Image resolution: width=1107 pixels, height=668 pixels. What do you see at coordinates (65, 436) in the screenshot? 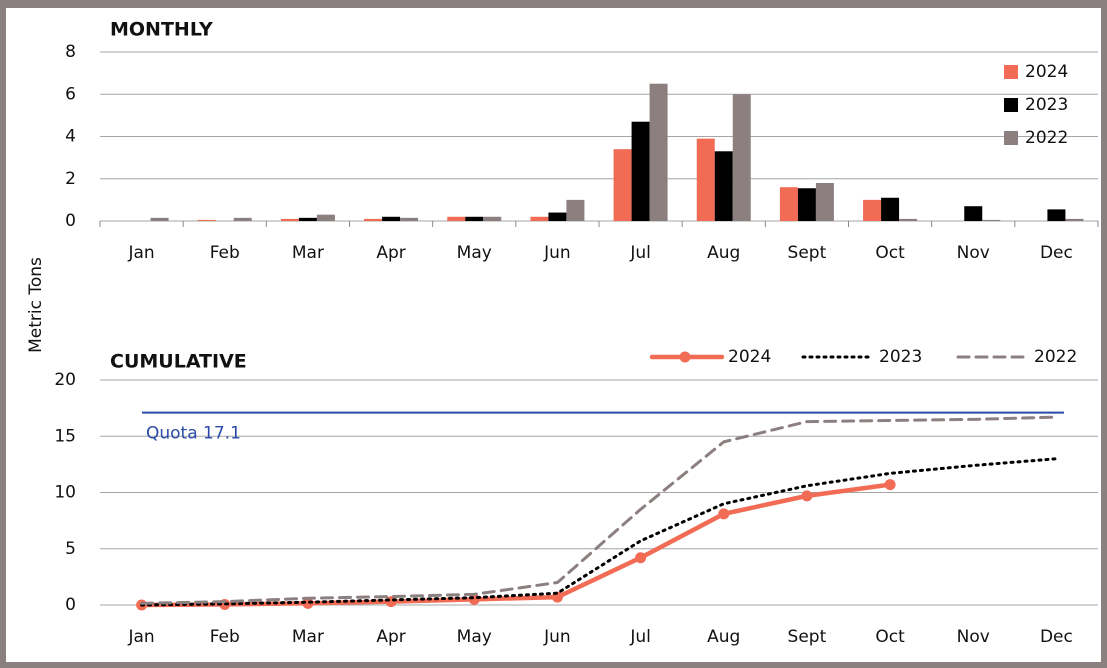
I see `y-tick-label: 15` at bounding box center [65, 436].